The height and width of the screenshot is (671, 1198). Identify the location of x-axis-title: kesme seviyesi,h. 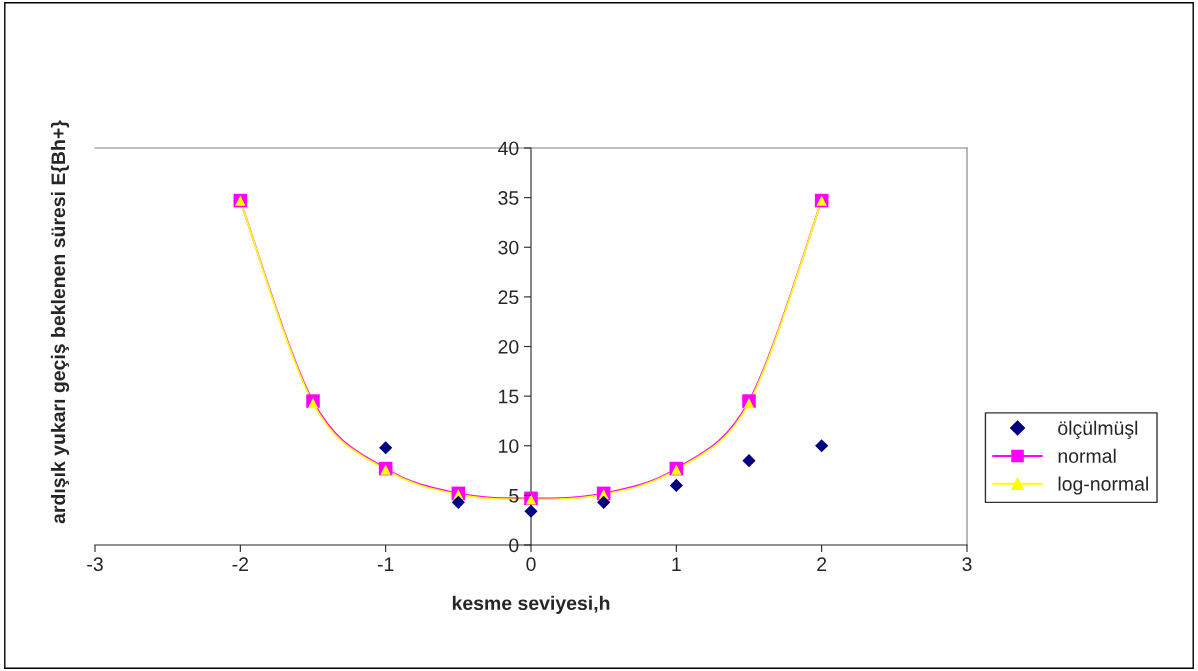
(531, 604).